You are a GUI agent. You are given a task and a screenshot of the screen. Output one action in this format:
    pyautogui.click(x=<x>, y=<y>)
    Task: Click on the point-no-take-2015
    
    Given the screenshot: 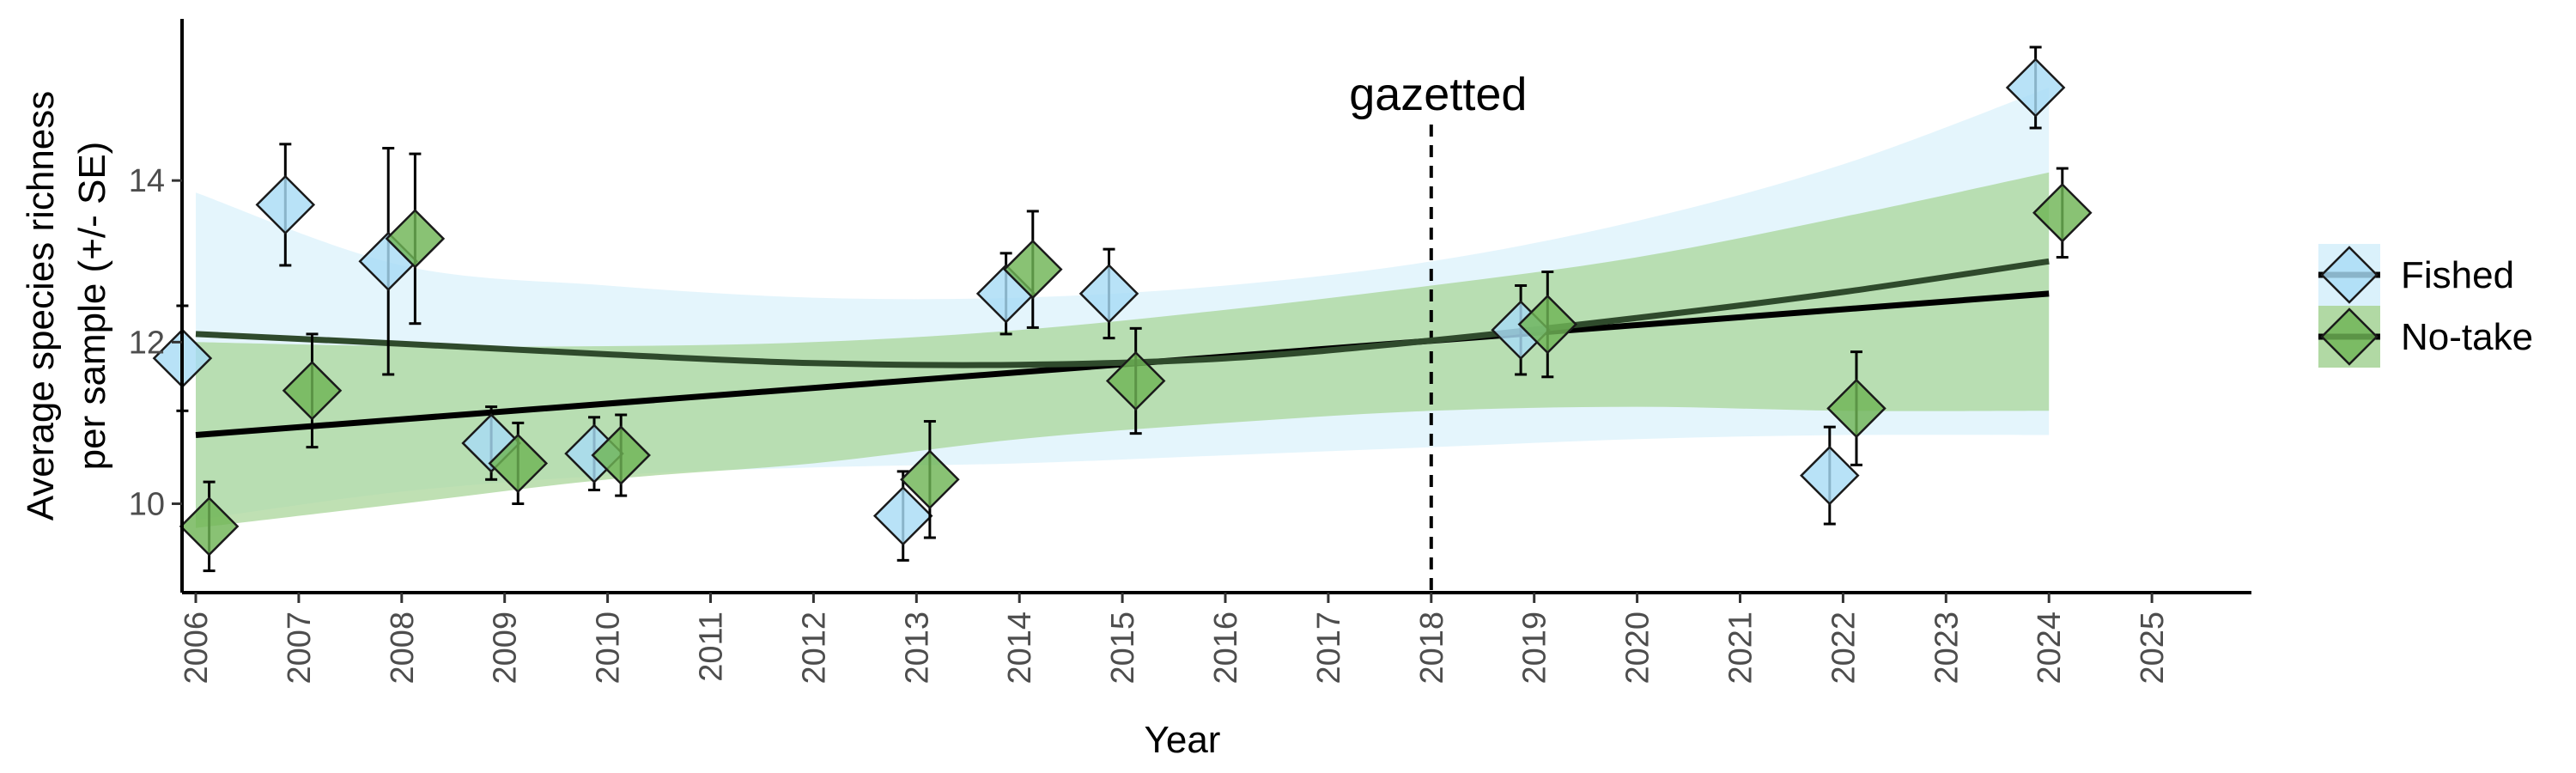 What is the action you would take?
    pyautogui.click(x=1135, y=380)
    